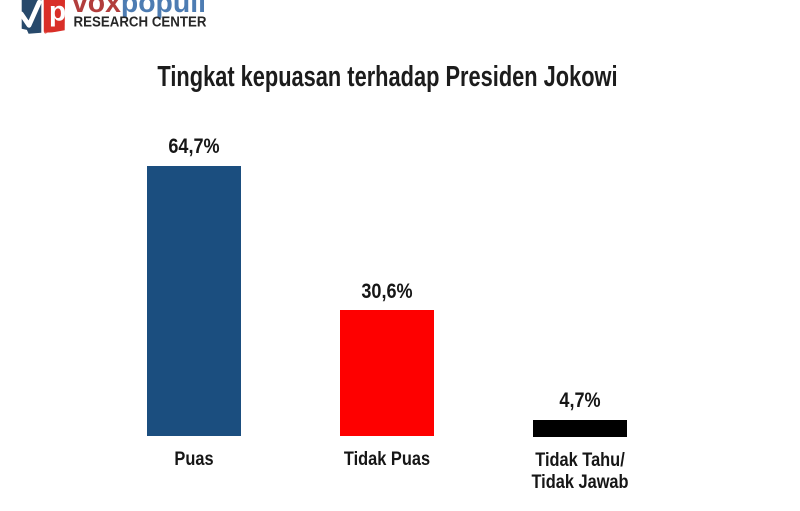 This screenshot has height=511, width=800. What do you see at coordinates (139, 9) in the screenshot?
I see `svg-text: voxpopuli` at bounding box center [139, 9].